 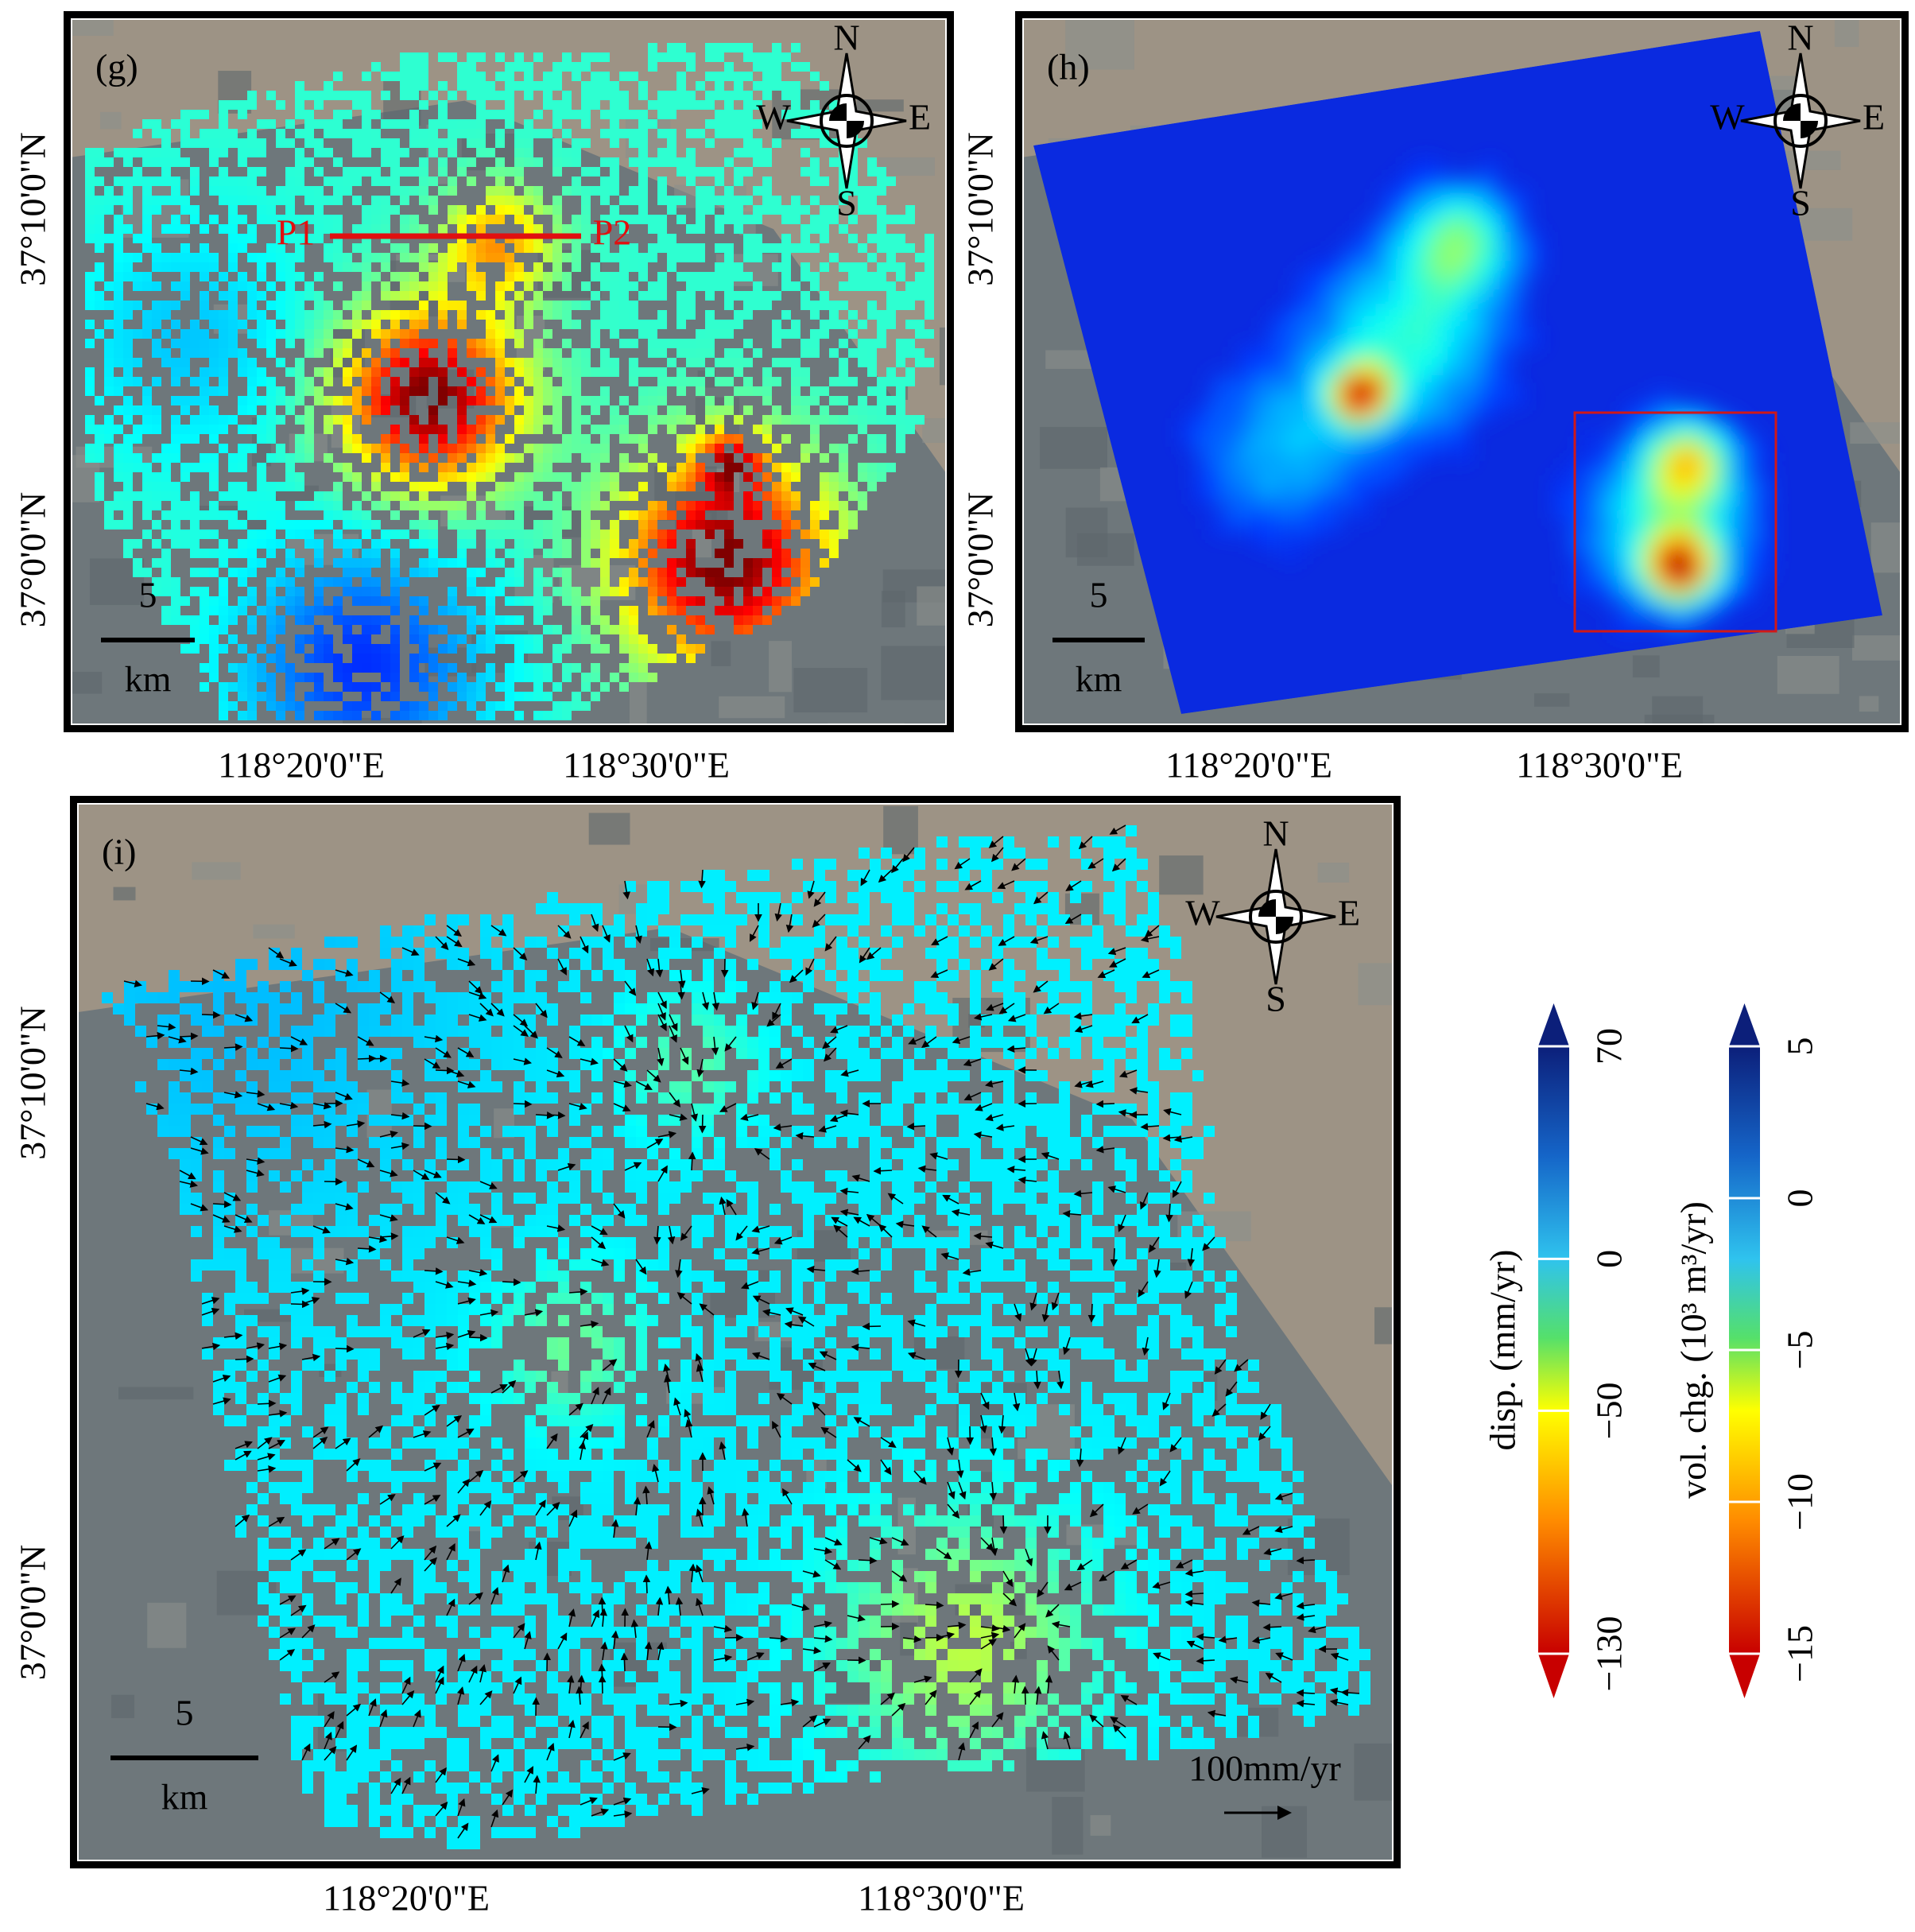 I want to click on basemap-patch, so click(x=781, y=666).